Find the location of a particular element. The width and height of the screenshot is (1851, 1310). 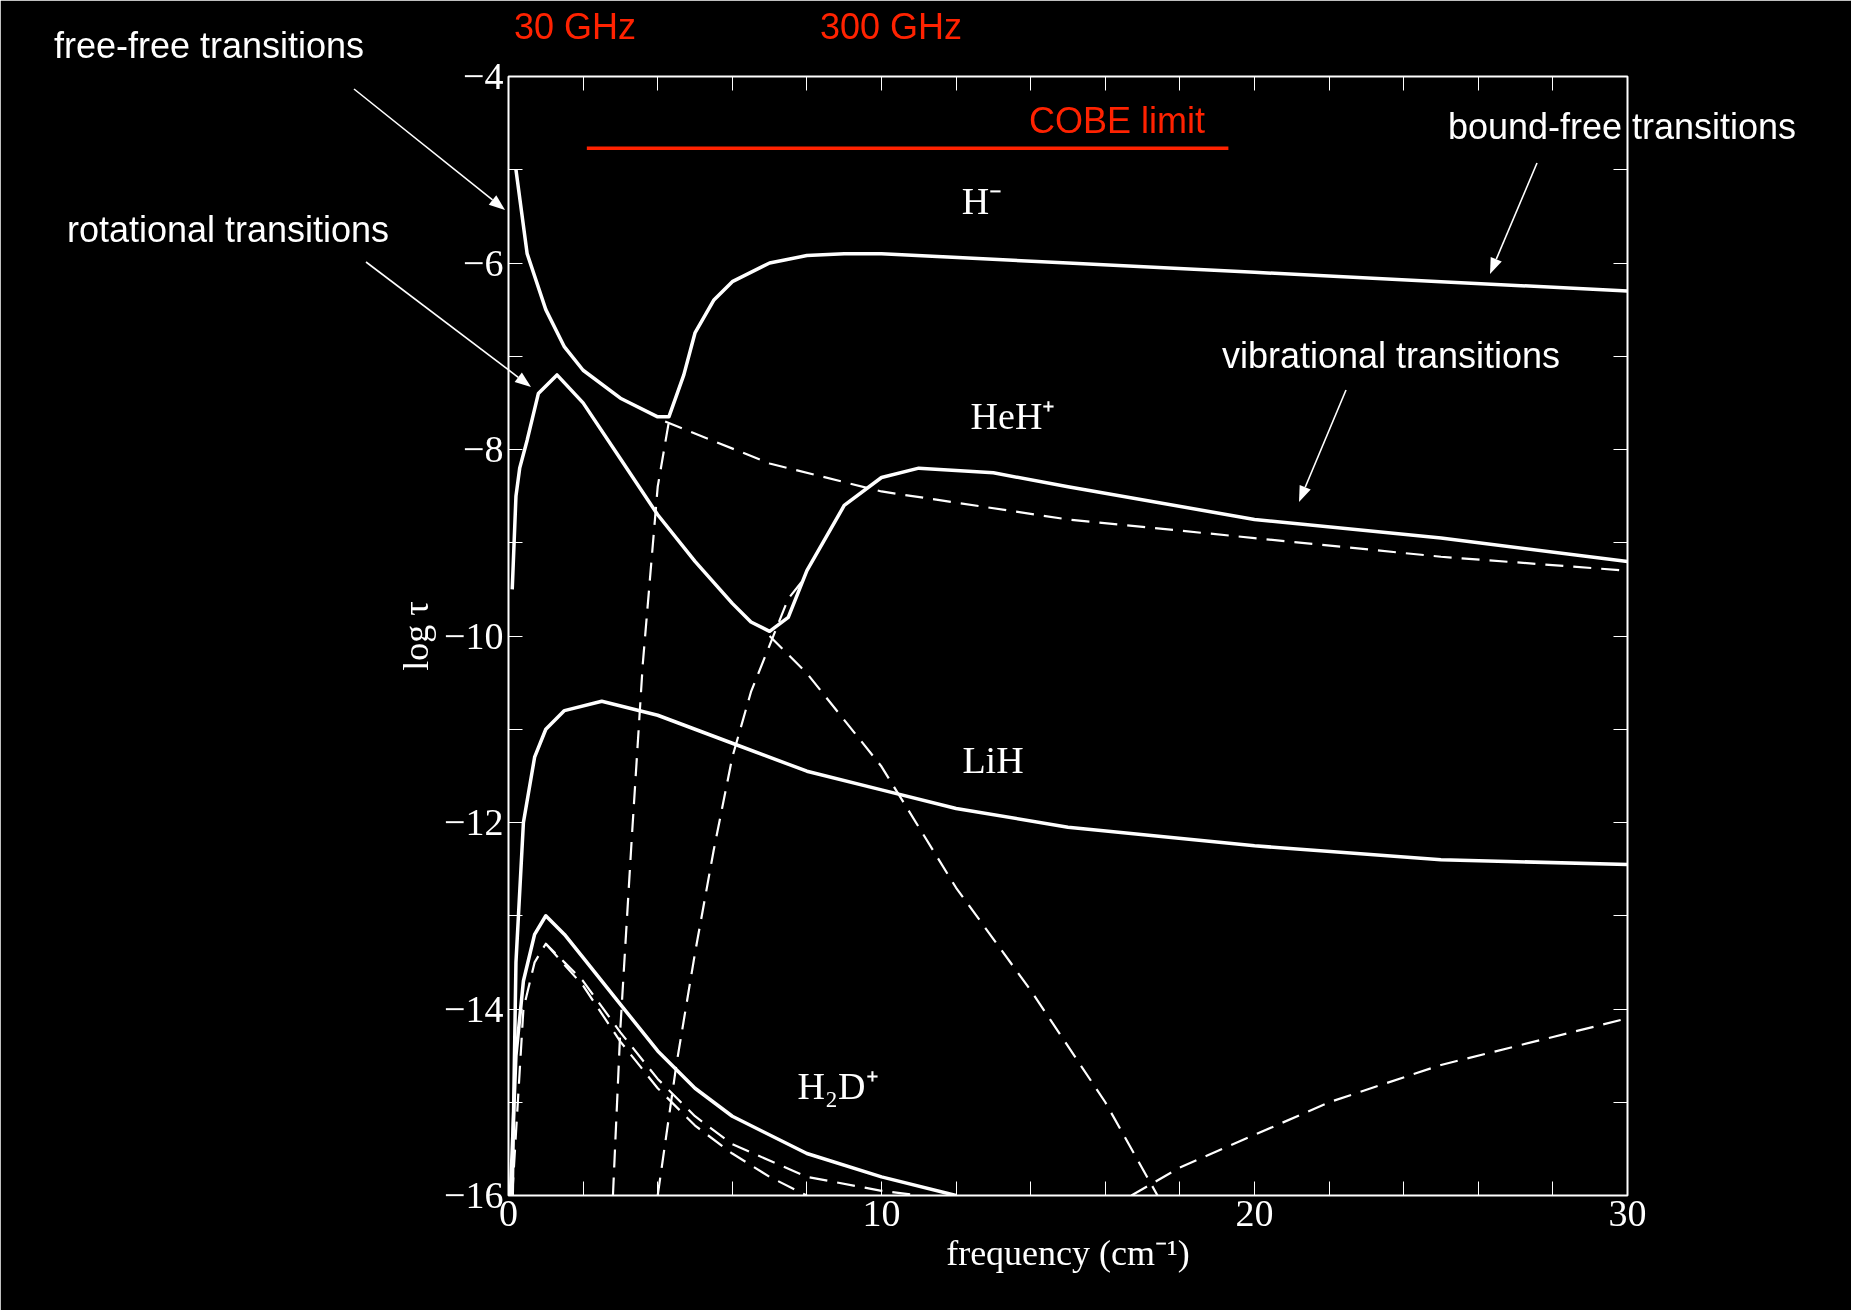

annotation: COBE limit is located at coordinates (1117, 120).